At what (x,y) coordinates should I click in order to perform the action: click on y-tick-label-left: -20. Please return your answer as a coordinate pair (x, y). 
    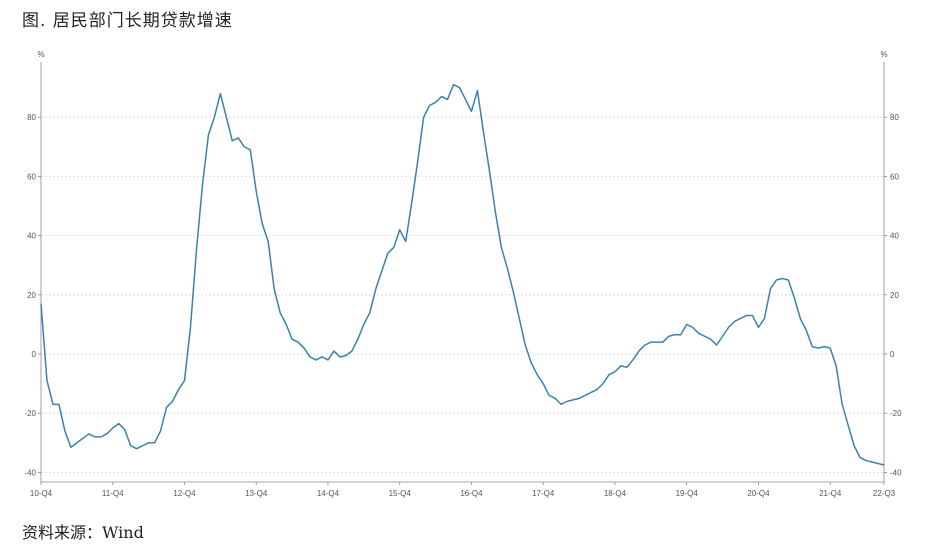
    Looking at the image, I should click on (30, 413).